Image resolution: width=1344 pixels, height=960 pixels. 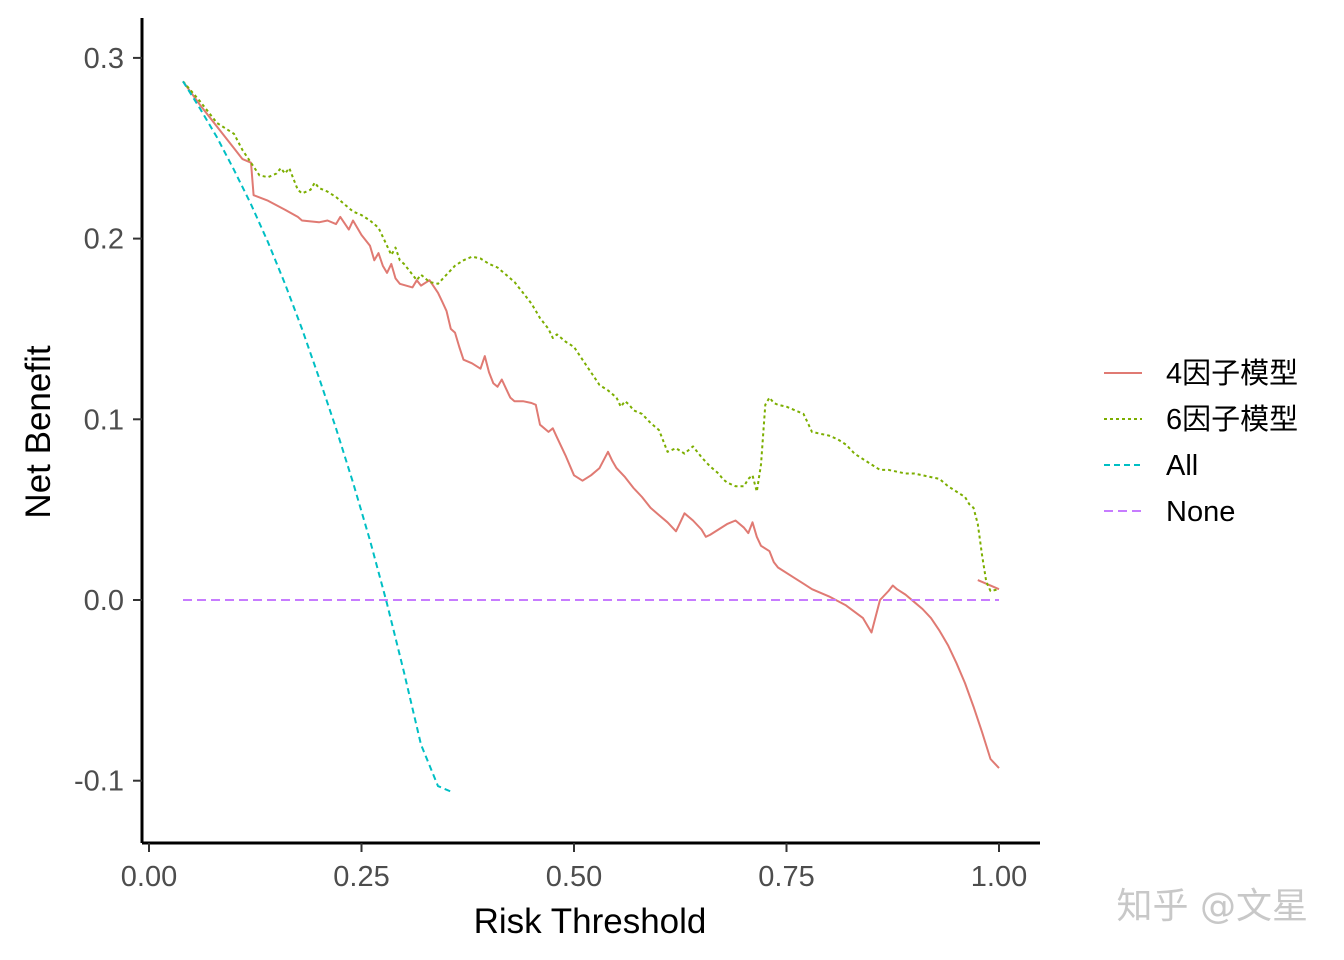 What do you see at coordinates (1182, 466) in the screenshot?
I see `legend-label-3: All` at bounding box center [1182, 466].